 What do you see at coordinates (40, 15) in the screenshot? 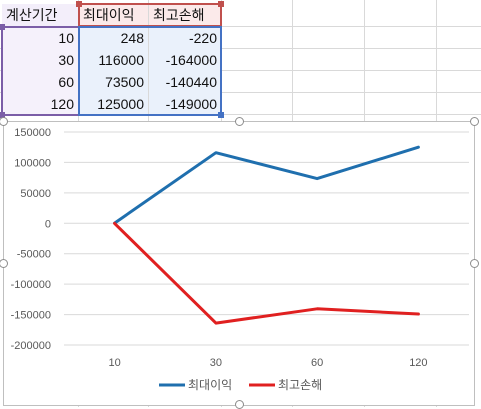
I see `header-cell-period: 계산기간` at bounding box center [40, 15].